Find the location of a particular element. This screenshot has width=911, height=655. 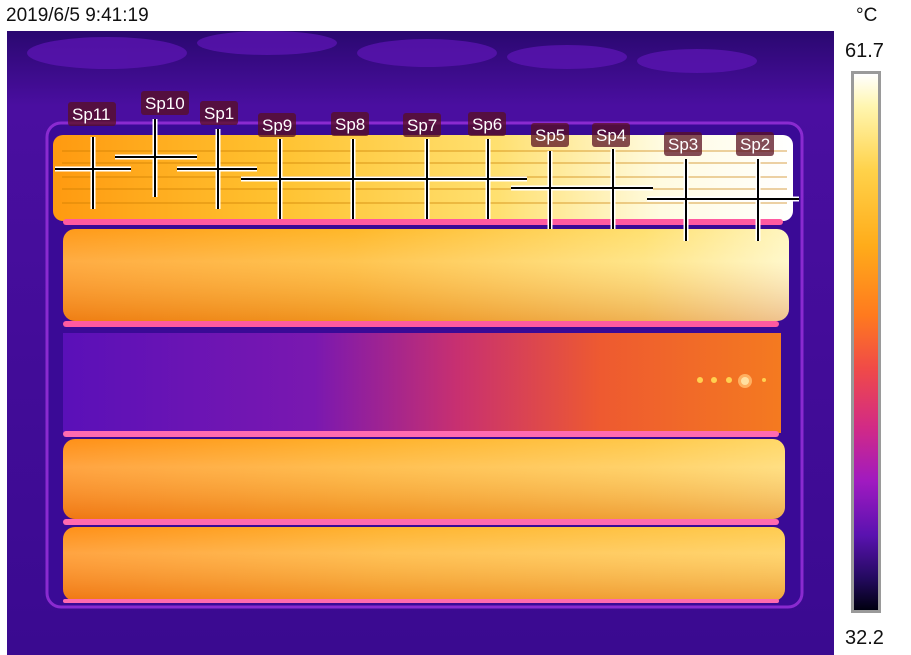

spot-label: Sp8 is located at coordinates (350, 124).